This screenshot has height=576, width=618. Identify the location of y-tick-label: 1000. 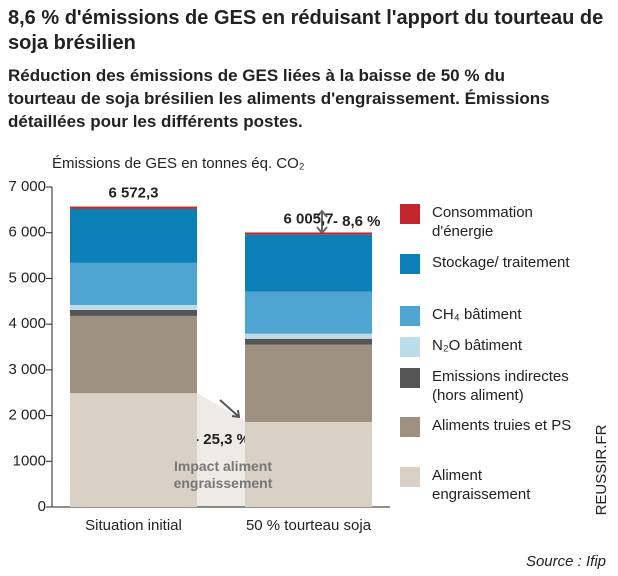
(29, 460).